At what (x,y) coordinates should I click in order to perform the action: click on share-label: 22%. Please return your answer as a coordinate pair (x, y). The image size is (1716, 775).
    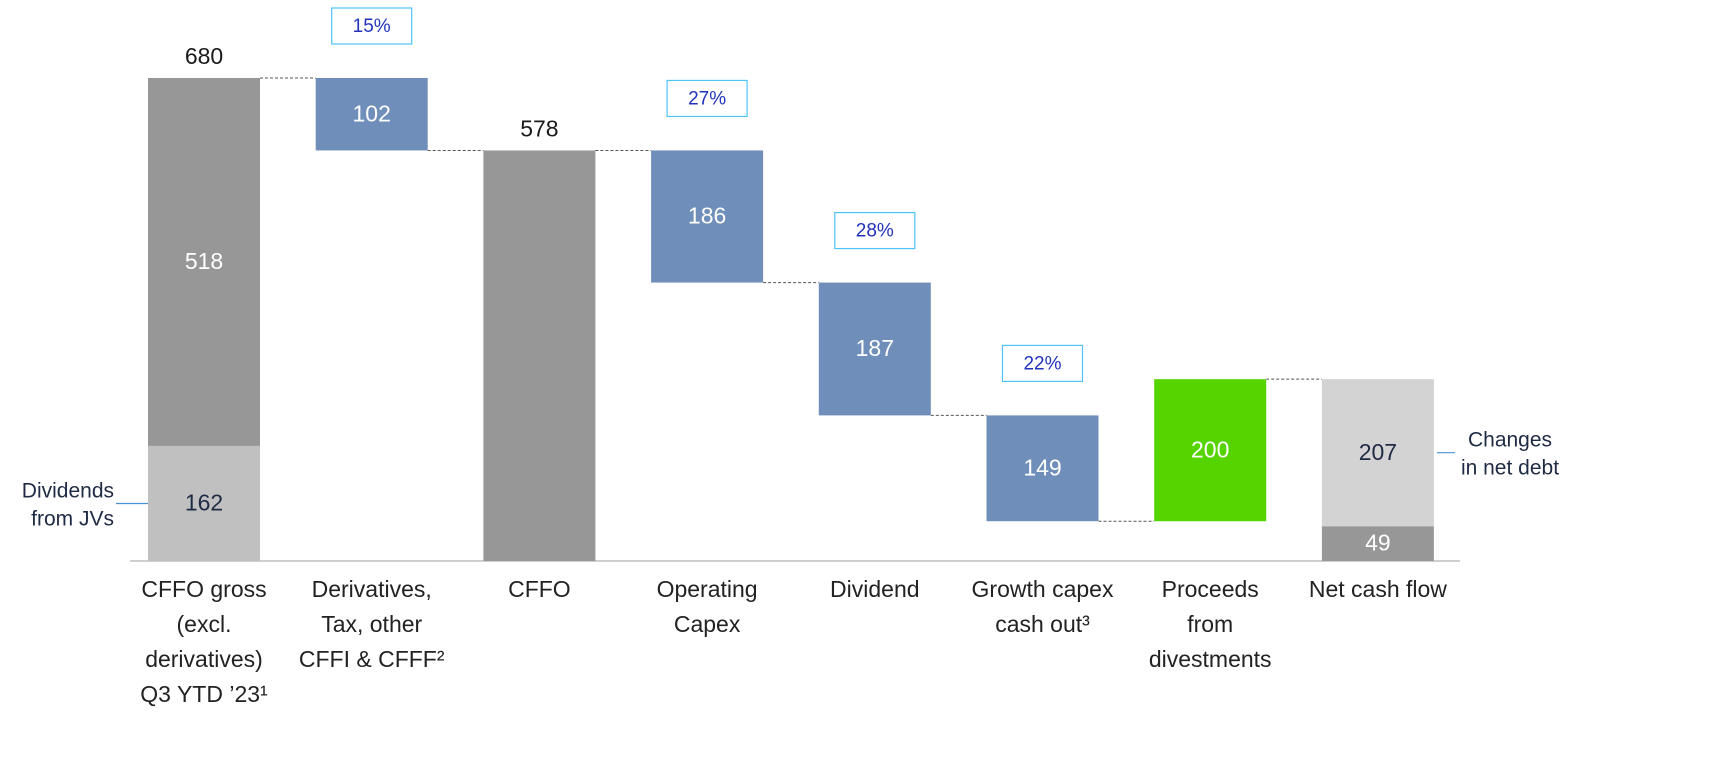
    Looking at the image, I should click on (1042, 363).